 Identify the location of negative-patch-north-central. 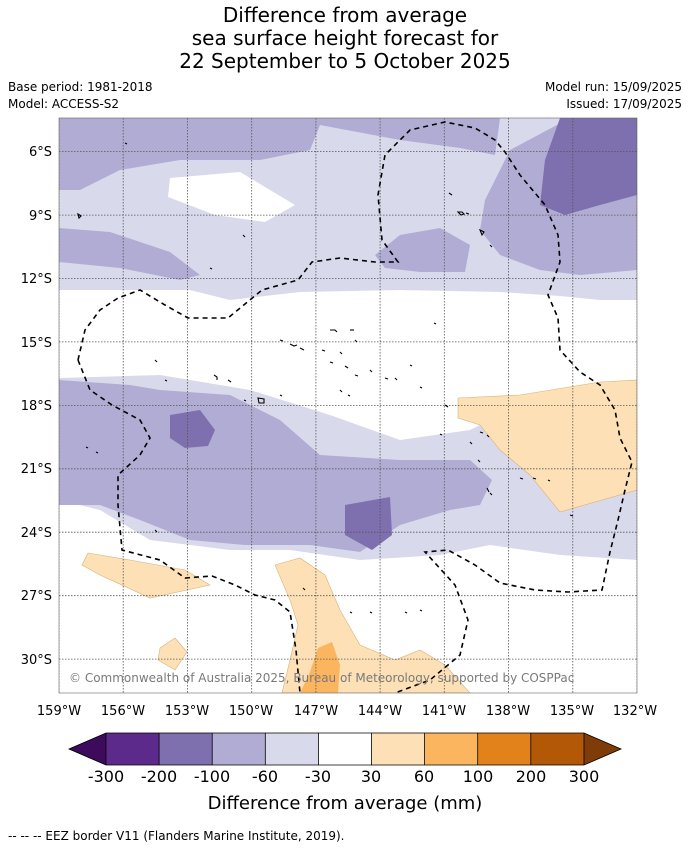
(422, 250).